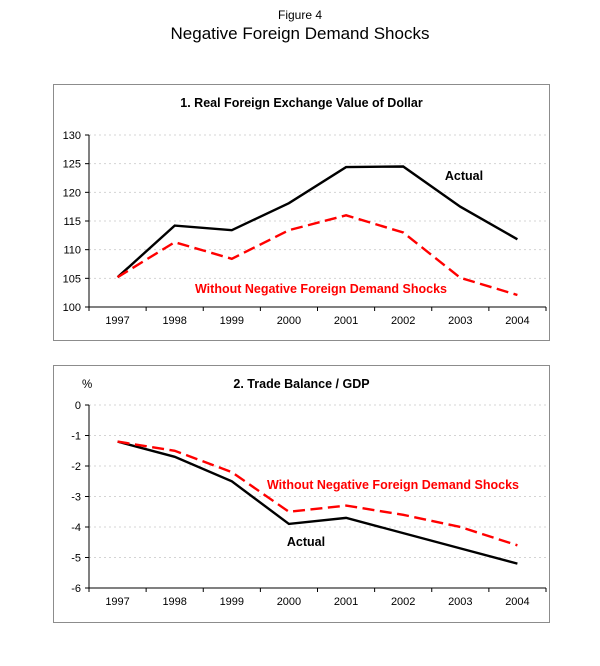 The height and width of the screenshot is (666, 600). What do you see at coordinates (72, 222) in the screenshot?
I see `y-tick-label: 115` at bounding box center [72, 222].